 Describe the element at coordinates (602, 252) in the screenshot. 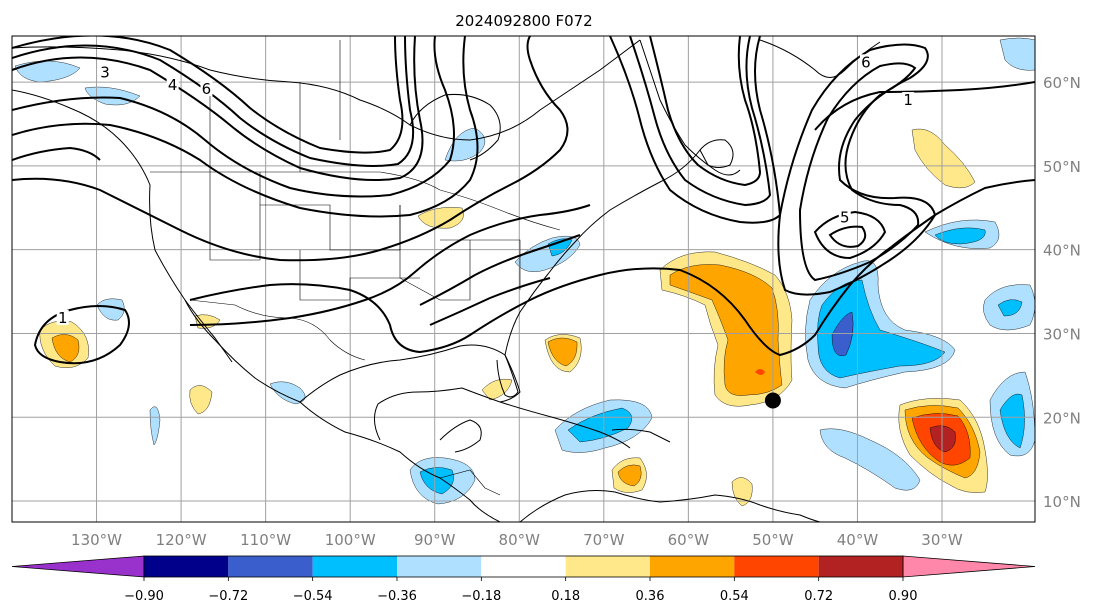

I see `coastline-east` at that location.